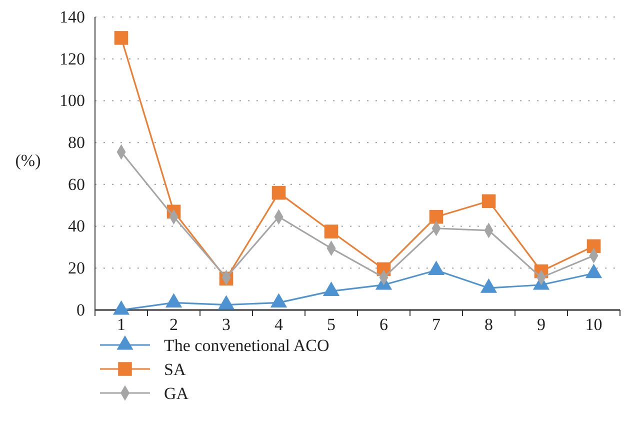 This screenshot has width=632, height=430. What do you see at coordinates (175, 369) in the screenshot?
I see `legend-label: SA` at bounding box center [175, 369].